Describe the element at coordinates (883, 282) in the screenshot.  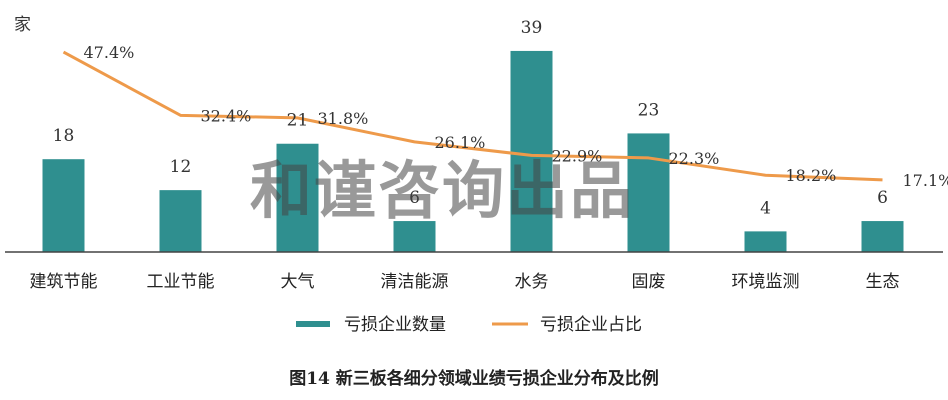
I see `x-tick-label: 生态` at that location.